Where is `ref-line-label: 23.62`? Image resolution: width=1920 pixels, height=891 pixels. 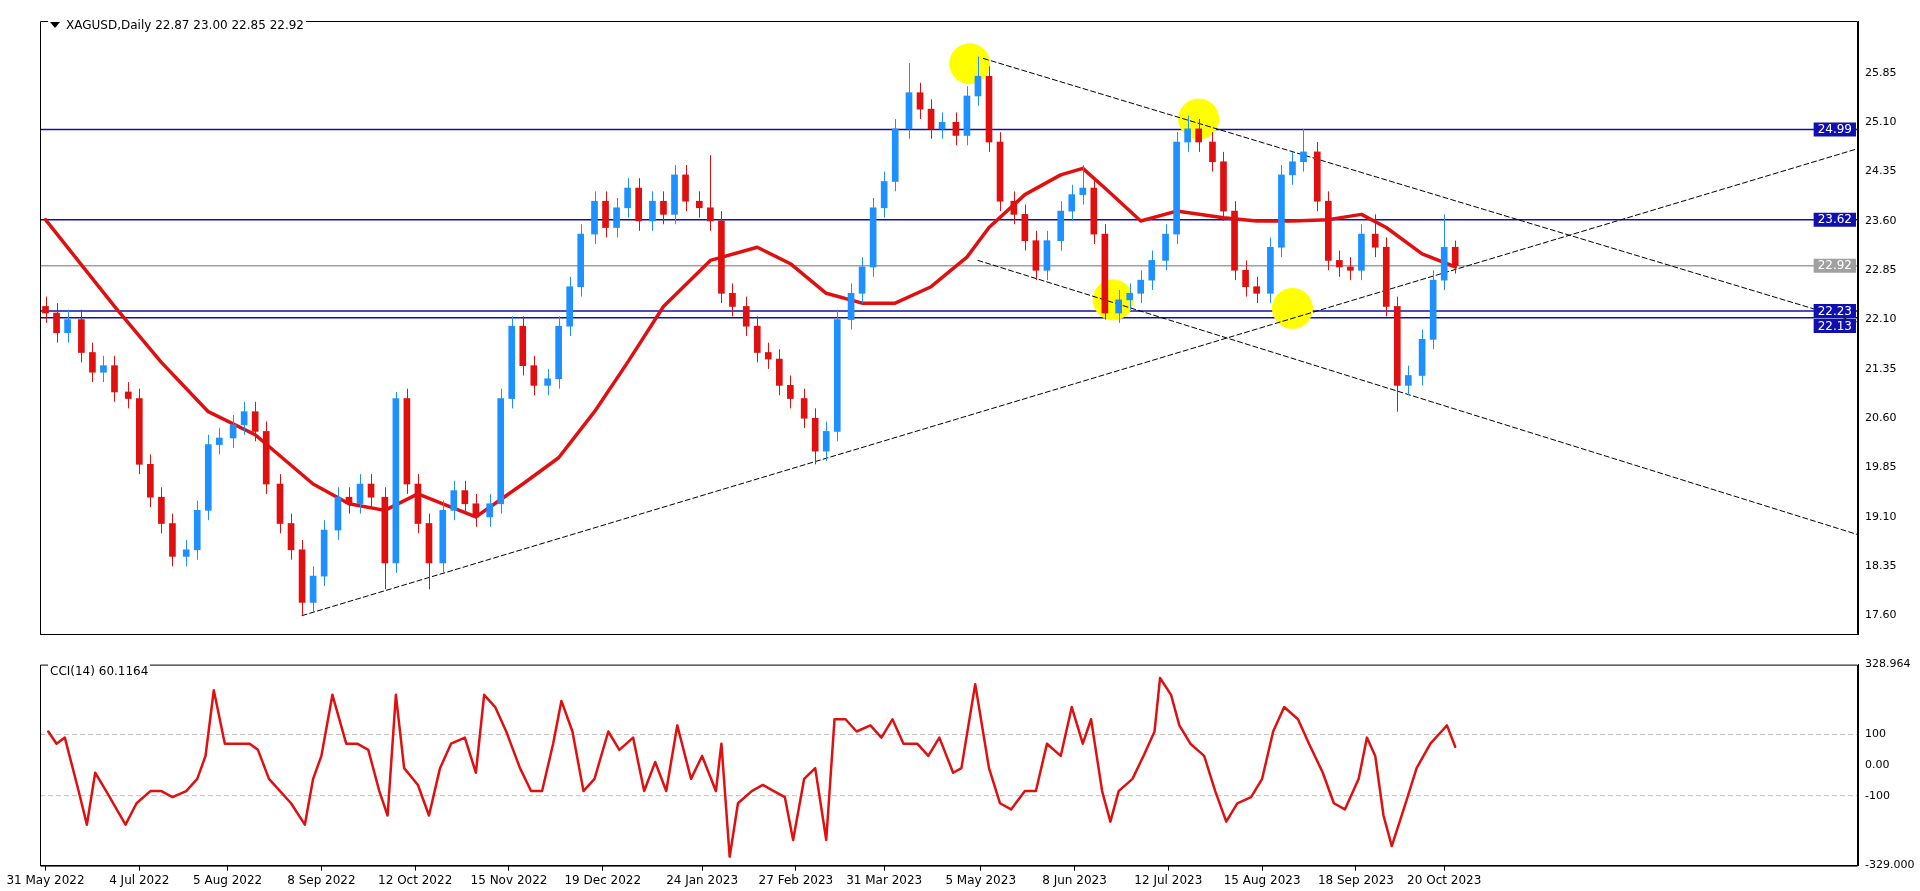
ref-line-label: 23.62 is located at coordinates (1835, 219).